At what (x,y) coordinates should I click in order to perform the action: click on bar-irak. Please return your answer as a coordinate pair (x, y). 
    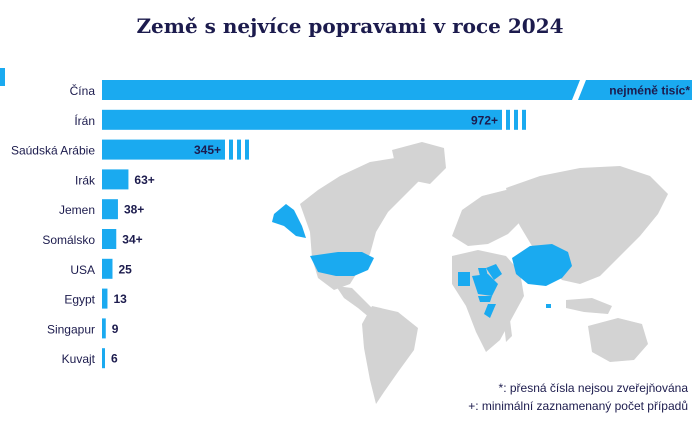
    Looking at the image, I should click on (115, 179).